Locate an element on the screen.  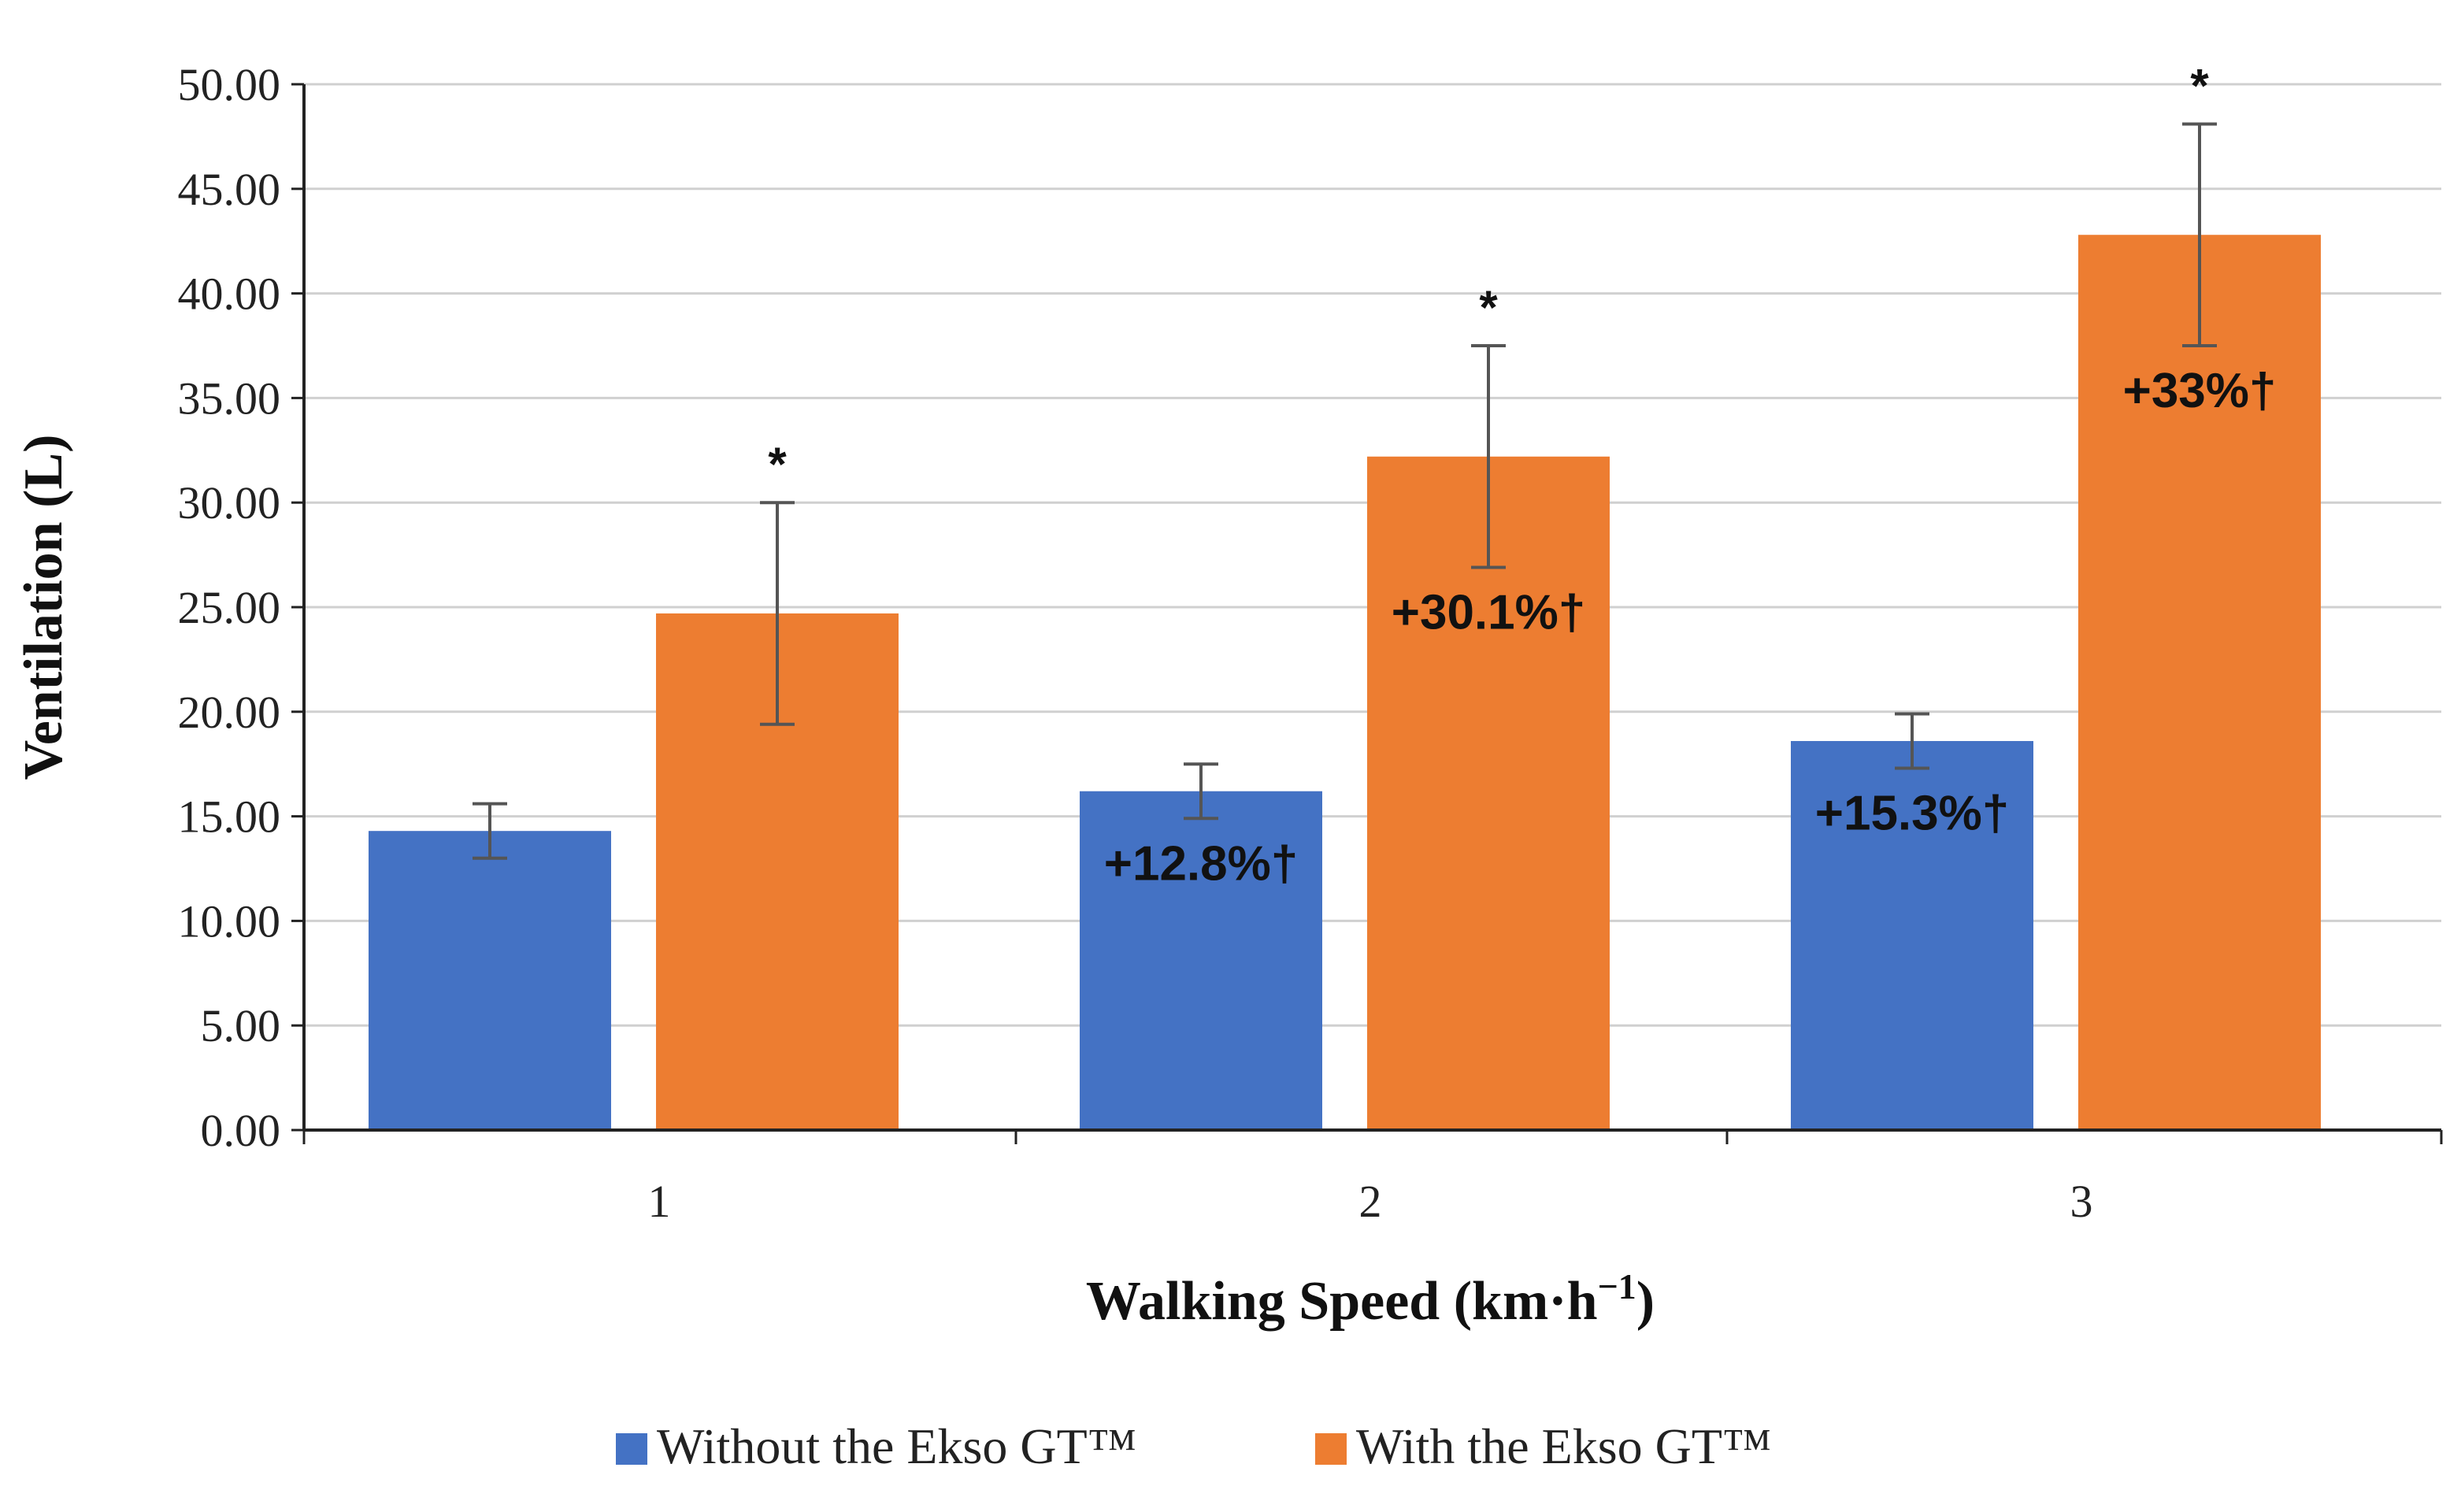
y-tick-label: 5.00 is located at coordinates (241, 1025).